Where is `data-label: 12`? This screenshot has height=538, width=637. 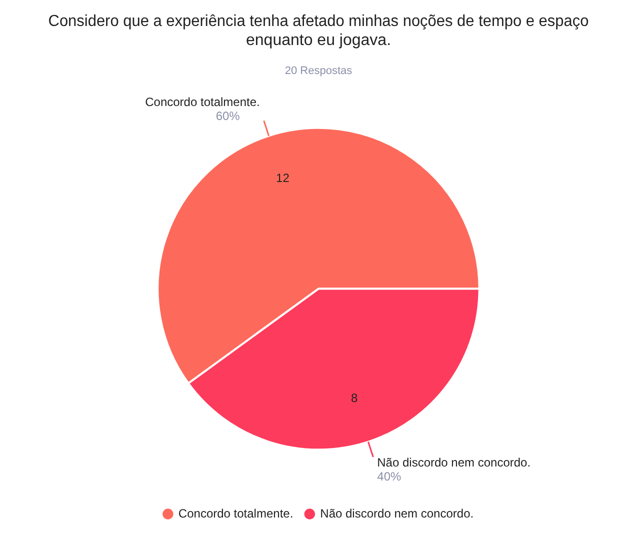
data-label: 12 is located at coordinates (283, 177).